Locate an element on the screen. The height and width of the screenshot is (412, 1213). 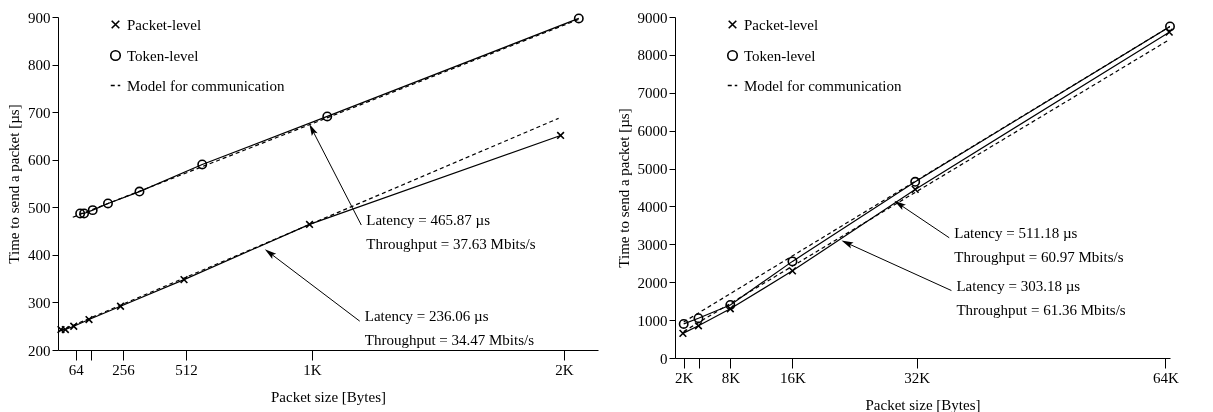
y-tick-label: 200 is located at coordinates (39, 350).